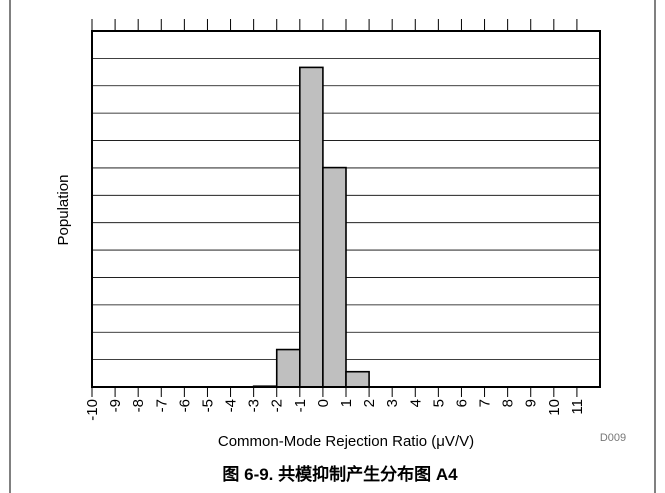  I want to click on x-tick-label: -6, so click(184, 405).